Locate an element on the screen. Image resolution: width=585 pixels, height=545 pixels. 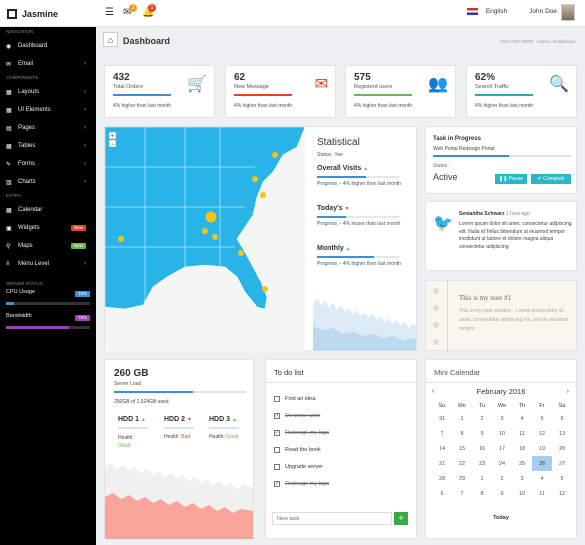
mail-icon: ✉ 1 is located at coordinates (130, 11).